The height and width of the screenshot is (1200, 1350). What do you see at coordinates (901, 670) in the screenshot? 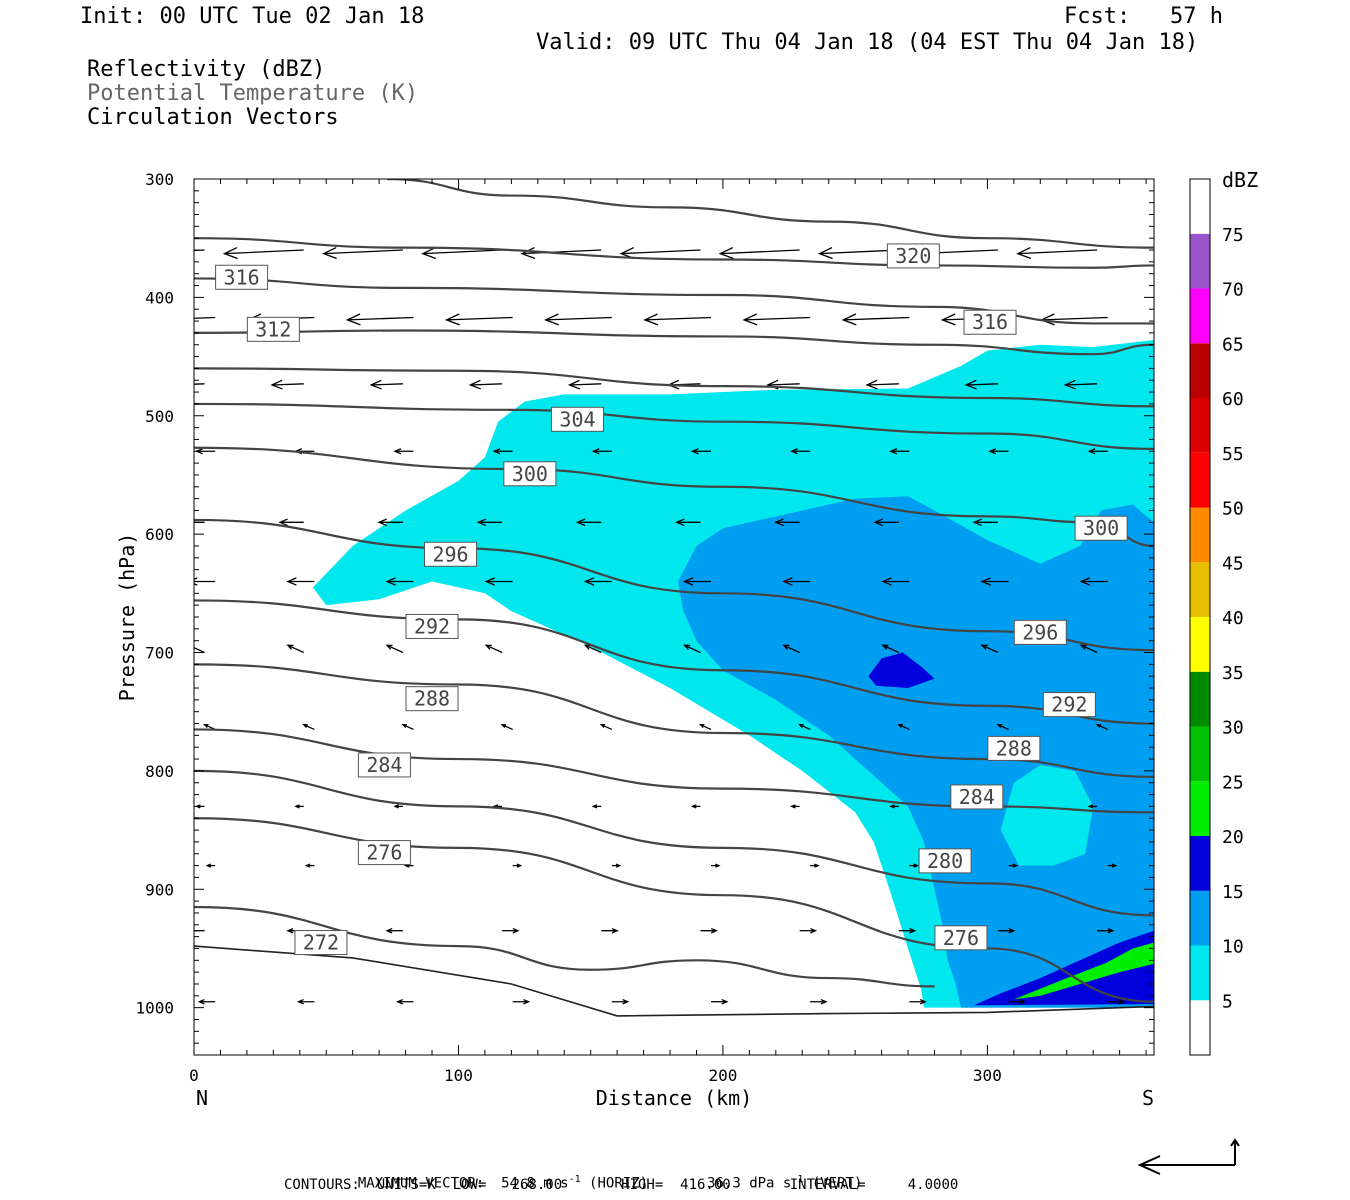
I see `refl-15dbz-cell` at bounding box center [901, 670].